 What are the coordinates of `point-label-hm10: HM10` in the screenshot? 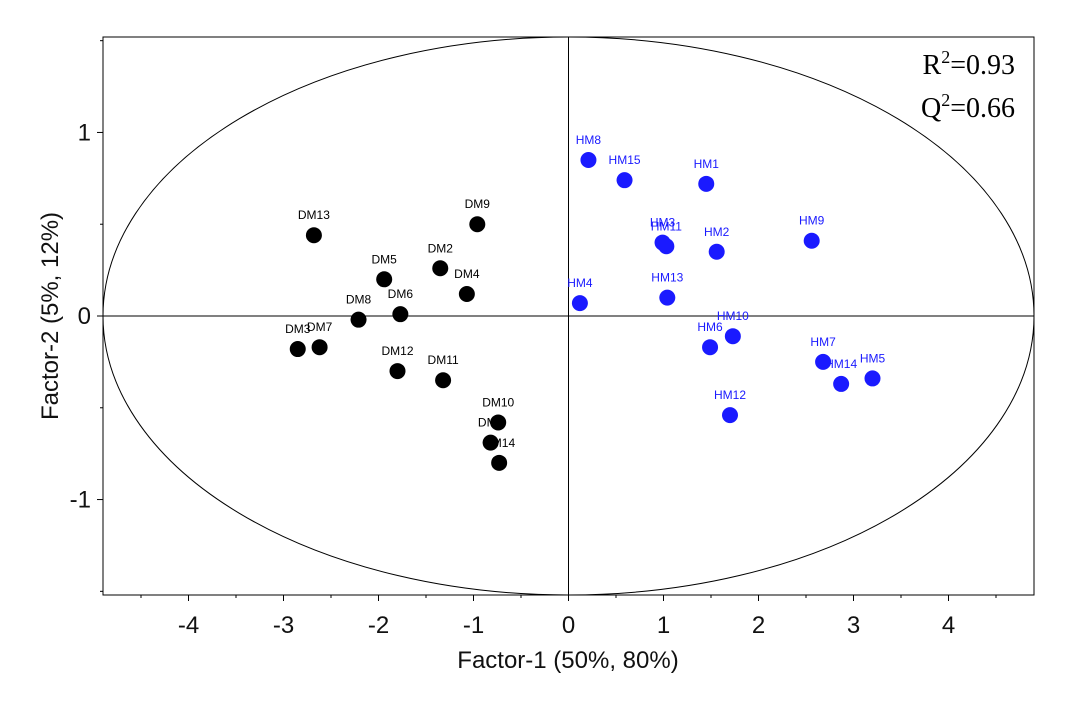 It's located at (733, 316).